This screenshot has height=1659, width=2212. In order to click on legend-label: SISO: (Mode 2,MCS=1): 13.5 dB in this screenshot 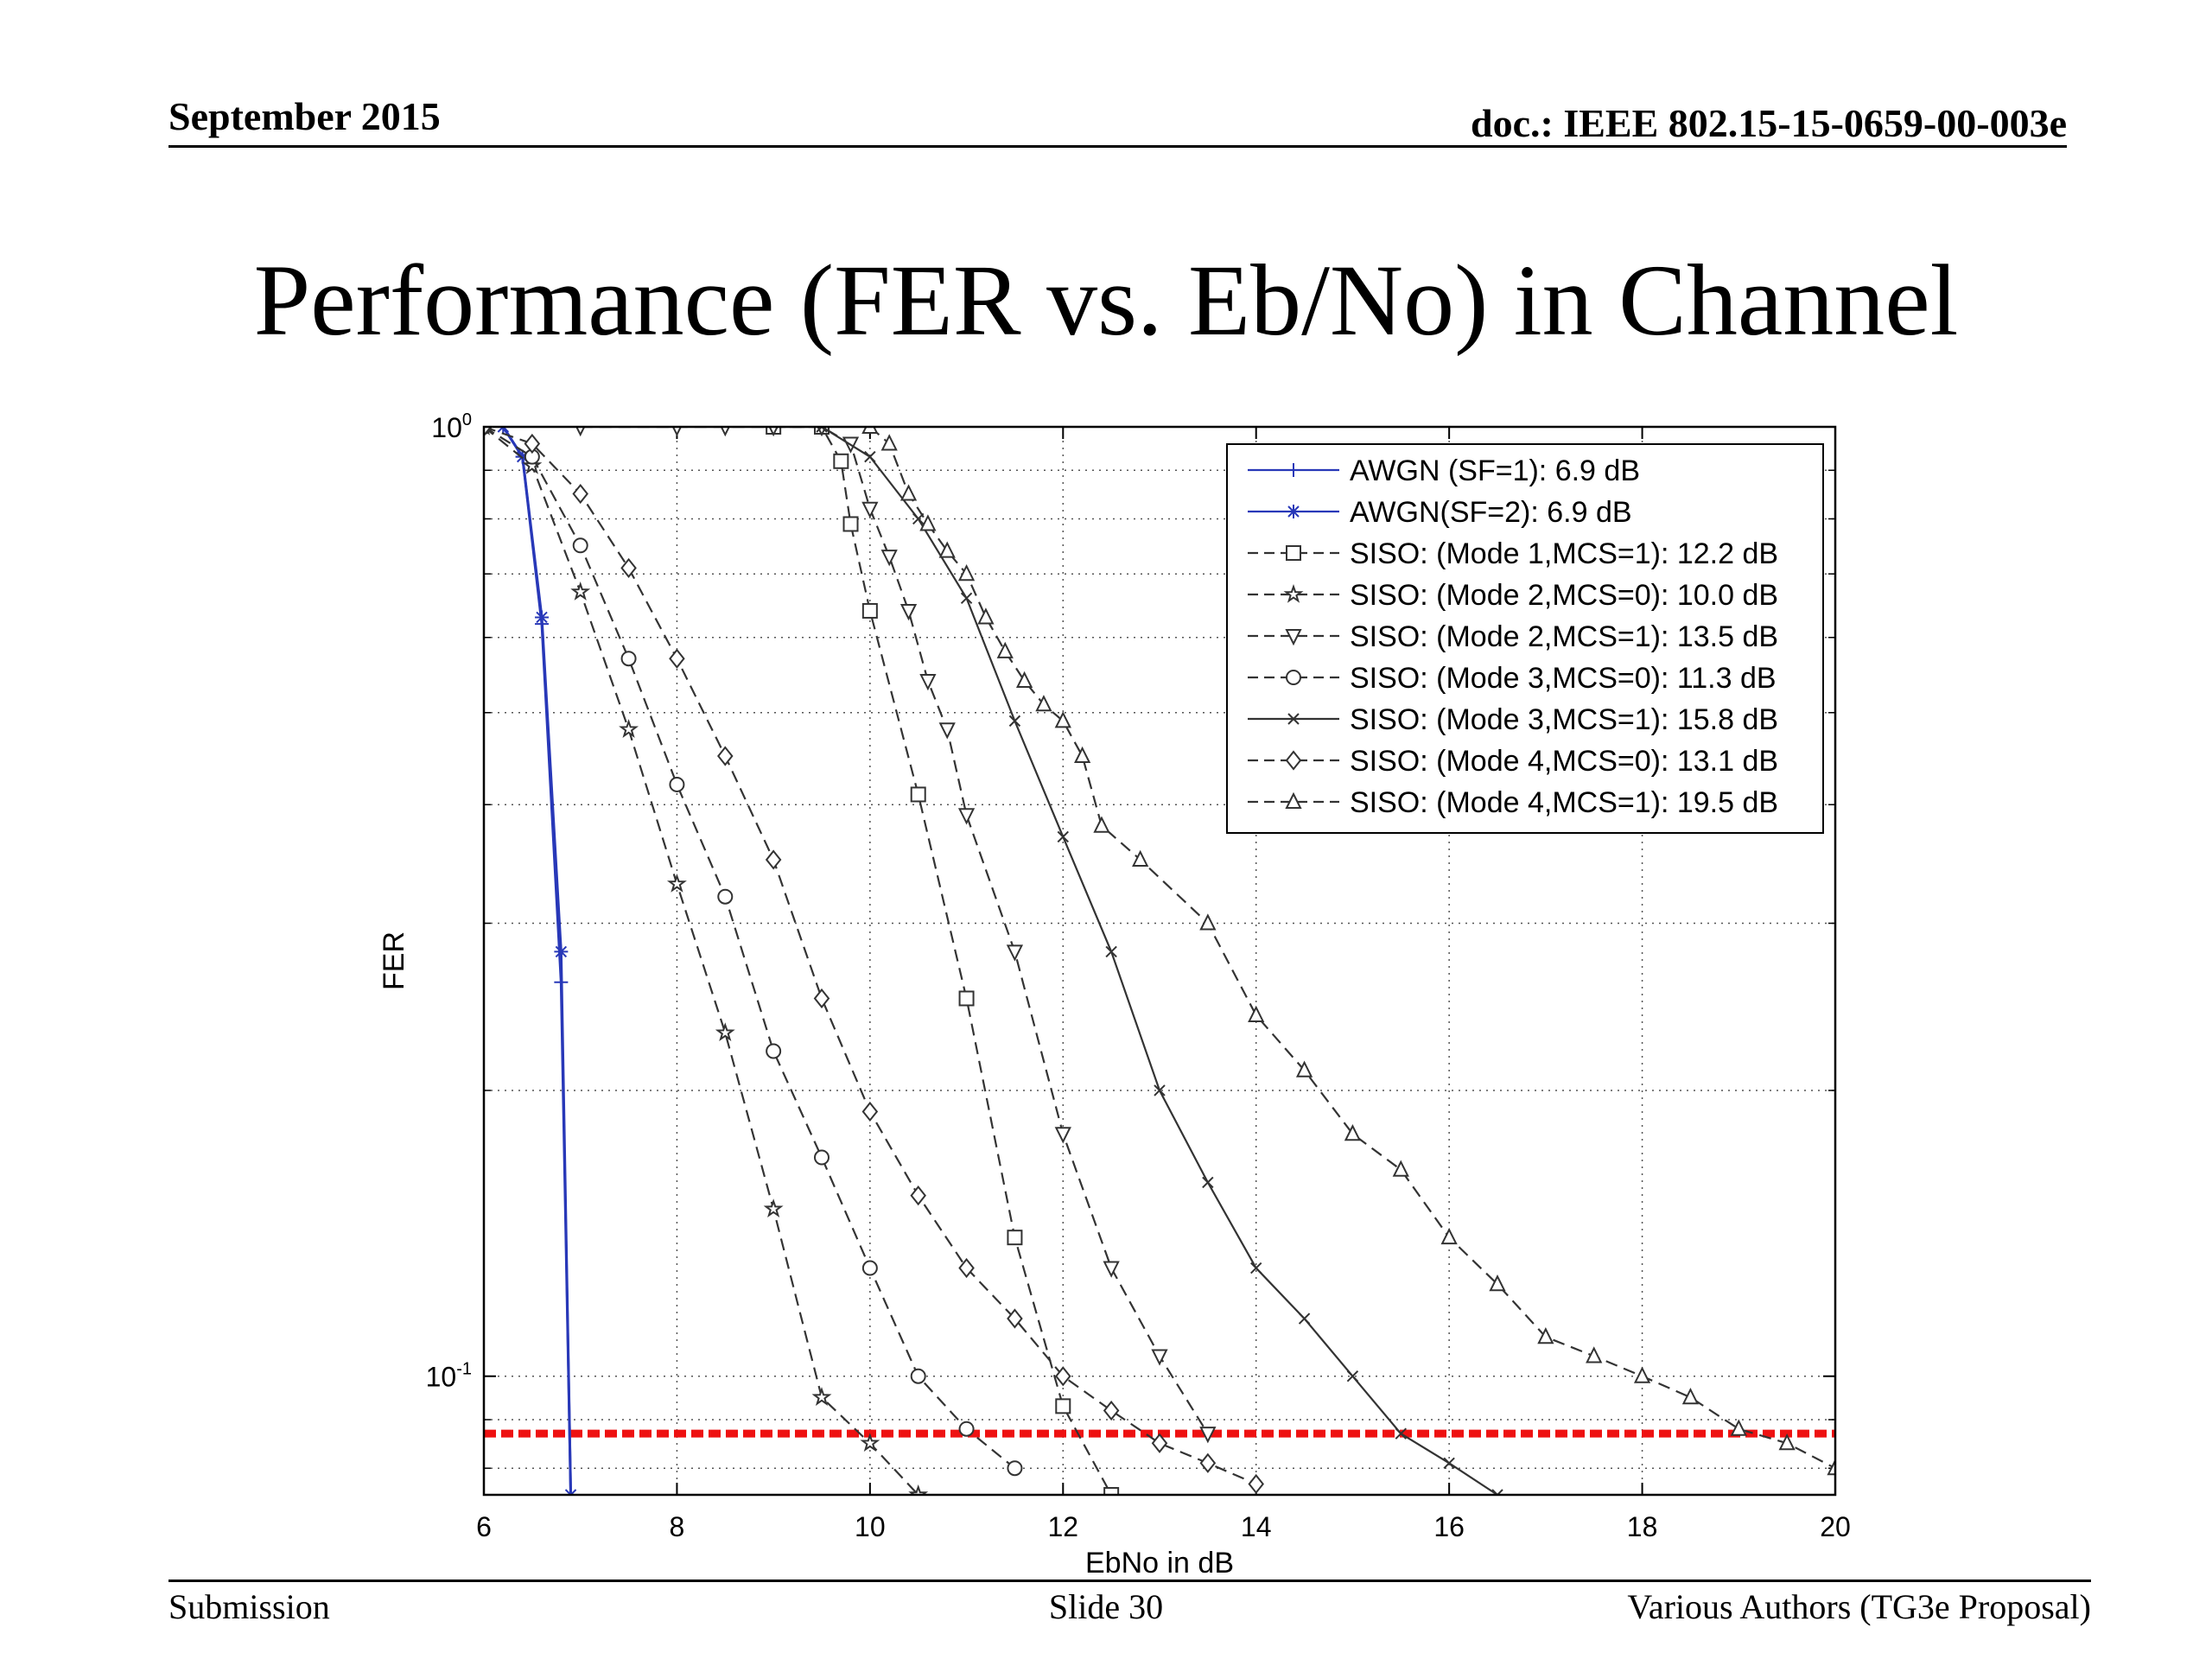, I will do `click(1564, 636)`.